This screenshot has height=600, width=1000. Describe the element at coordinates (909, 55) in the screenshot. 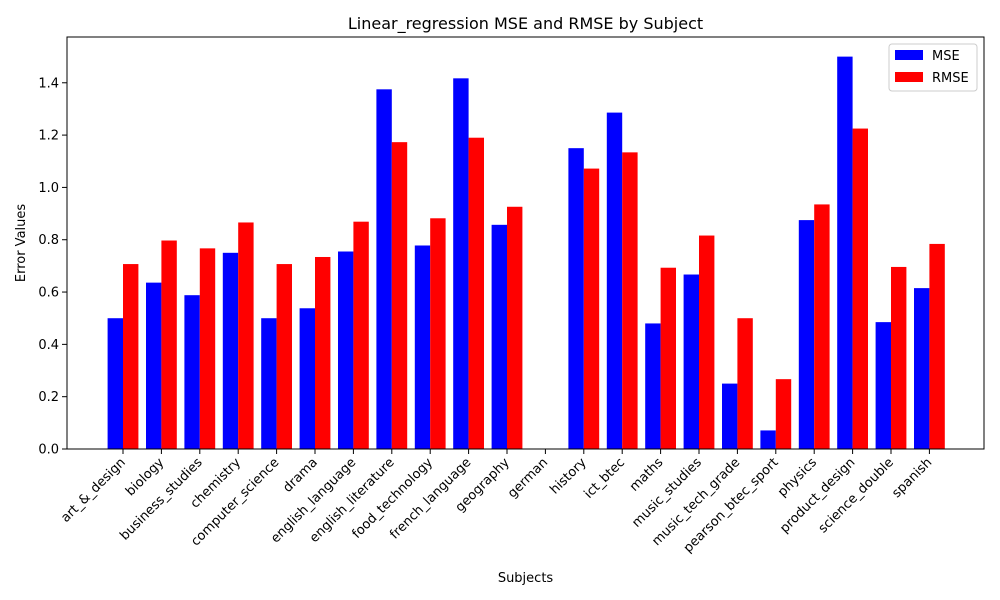

I see `legend-swatch-mse` at that location.